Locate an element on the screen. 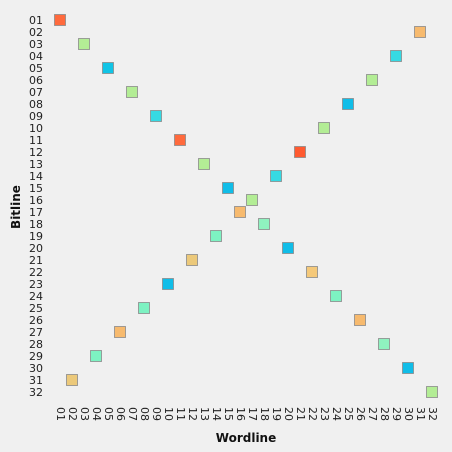  x-tick-label: 24 is located at coordinates (336, 414).